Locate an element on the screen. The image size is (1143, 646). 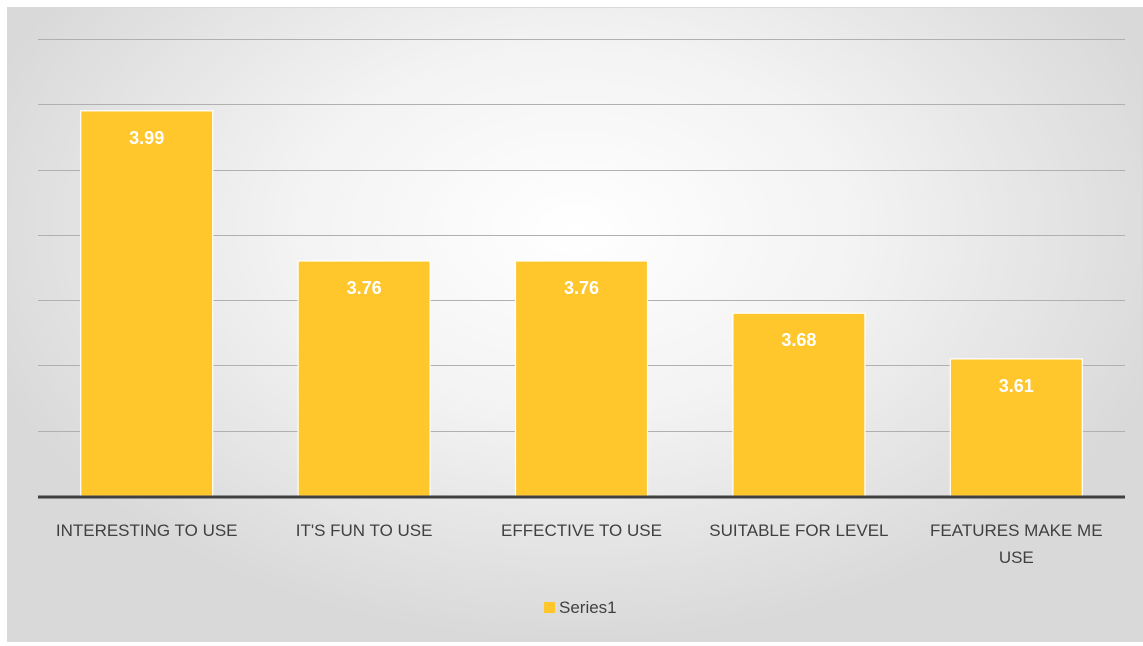
category-label: SUITABLE FOR LEVEL is located at coordinates (798, 530).